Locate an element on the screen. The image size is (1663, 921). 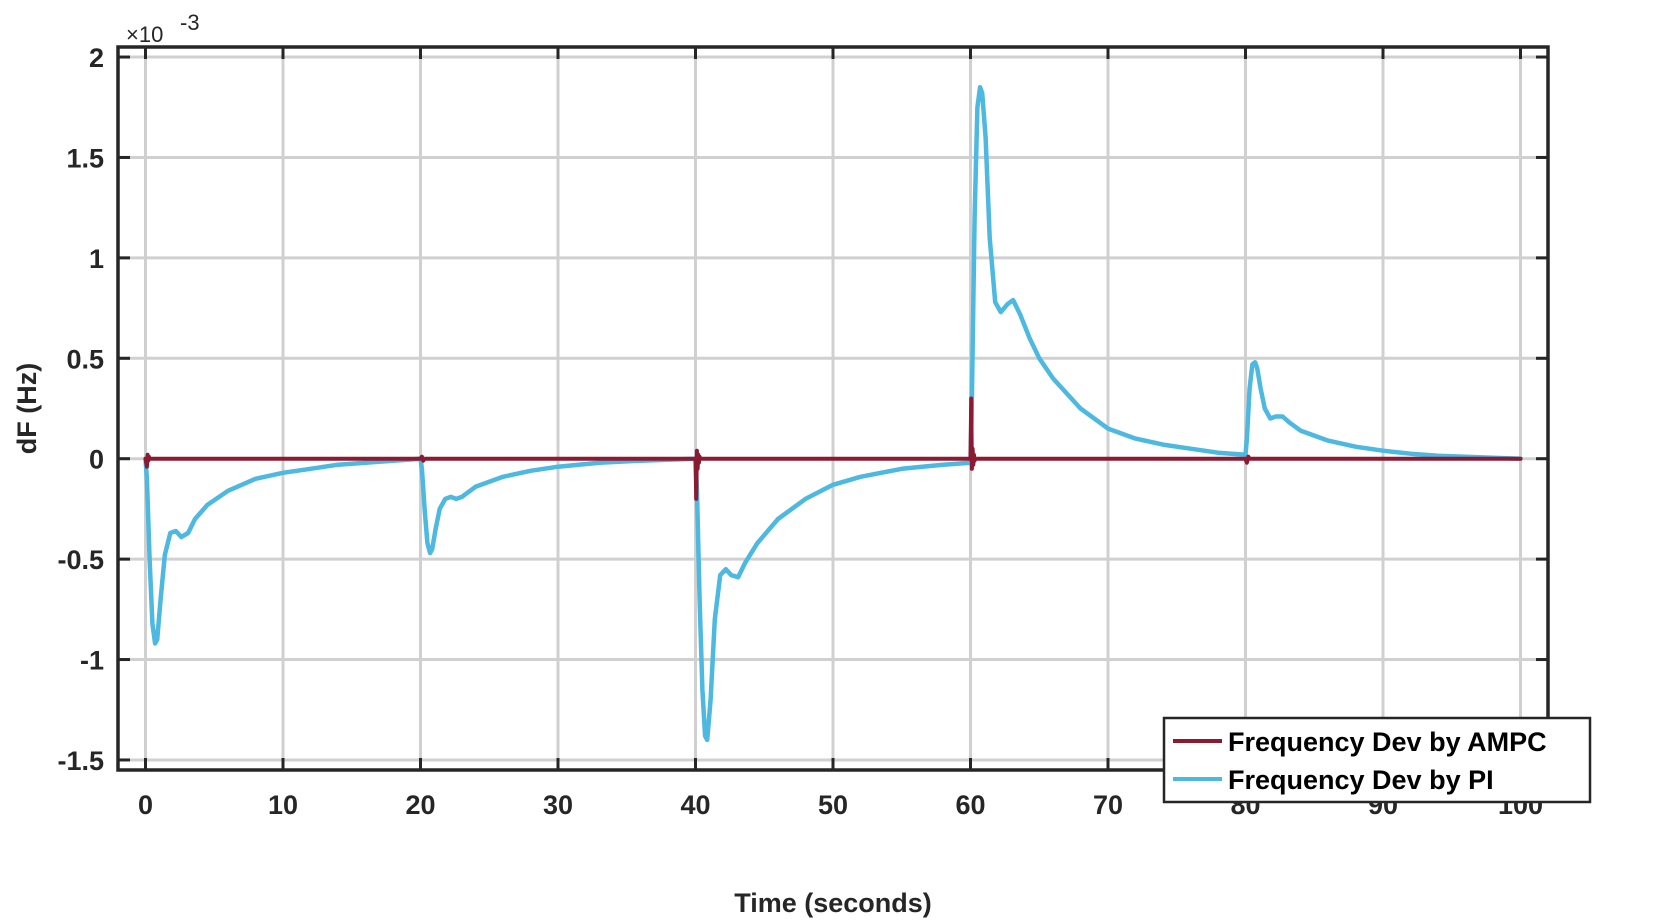
x-tick-label: 0 is located at coordinates (145, 805).